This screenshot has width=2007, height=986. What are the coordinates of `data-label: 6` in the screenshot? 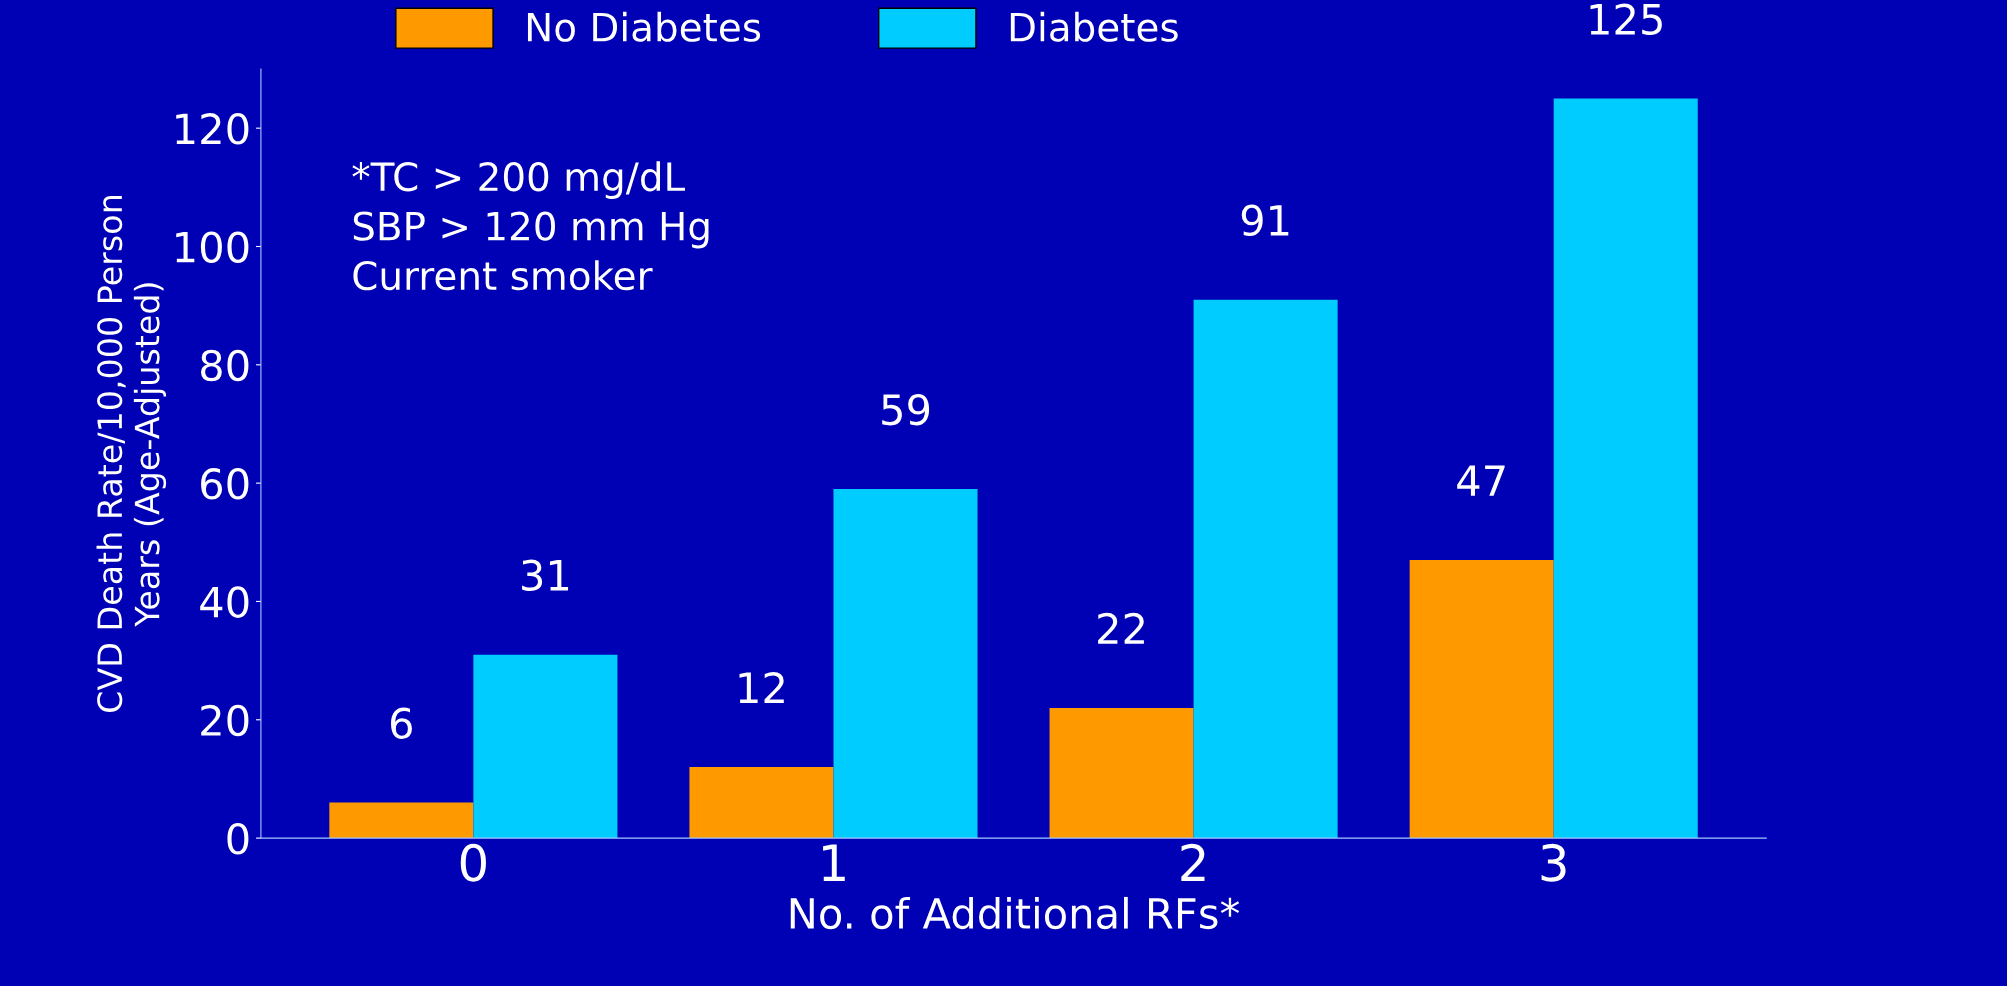 It's located at (401, 723).